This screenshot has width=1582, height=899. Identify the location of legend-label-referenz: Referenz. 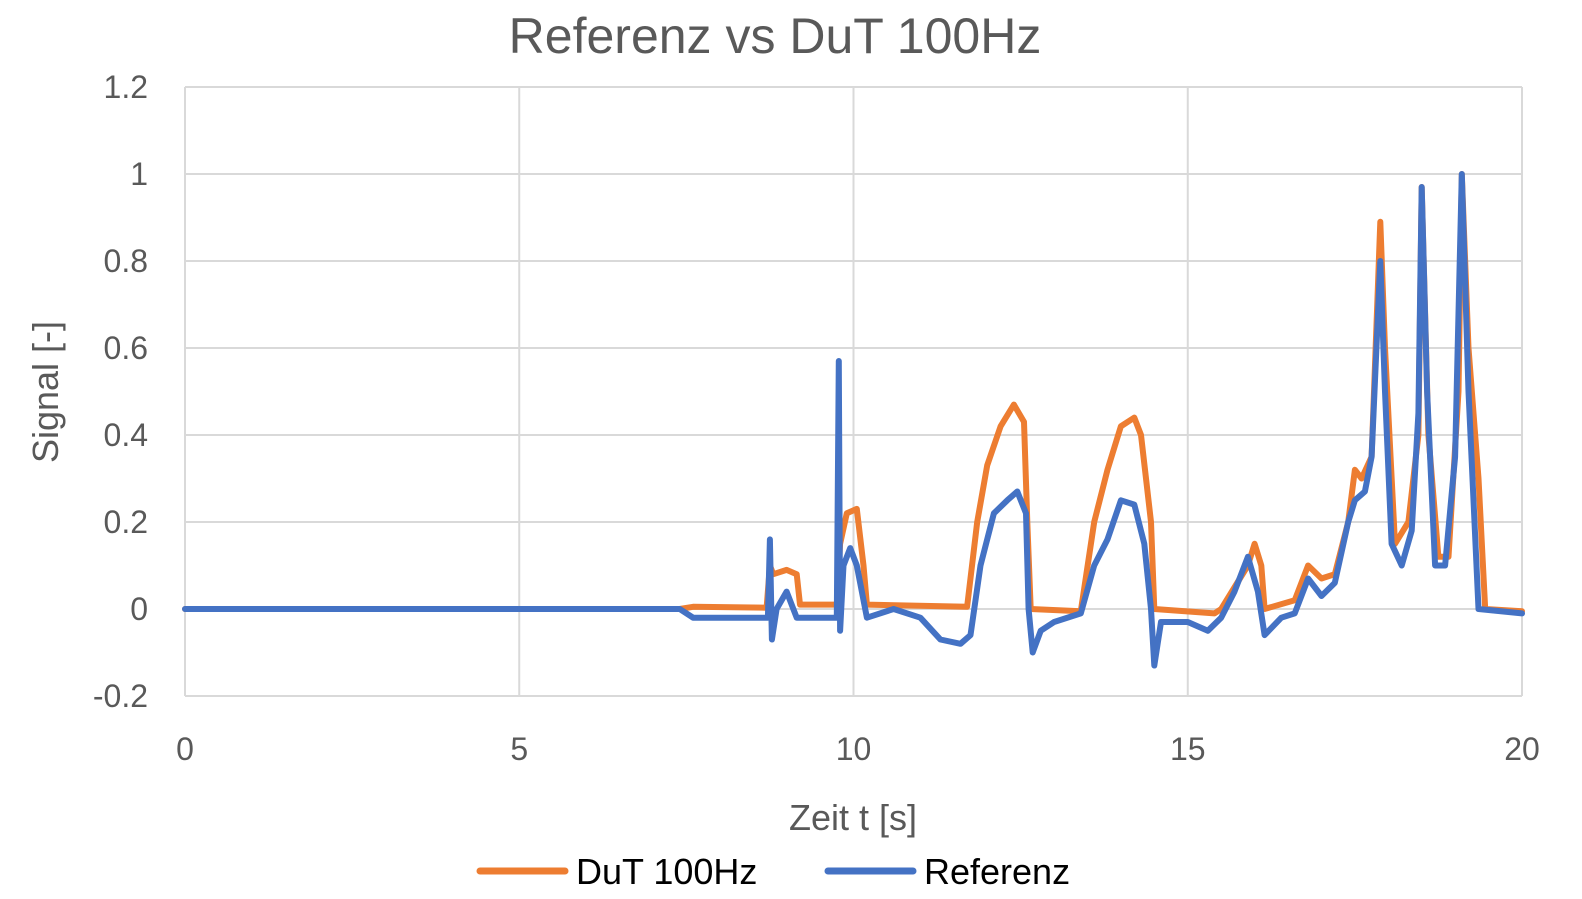
(997, 871).